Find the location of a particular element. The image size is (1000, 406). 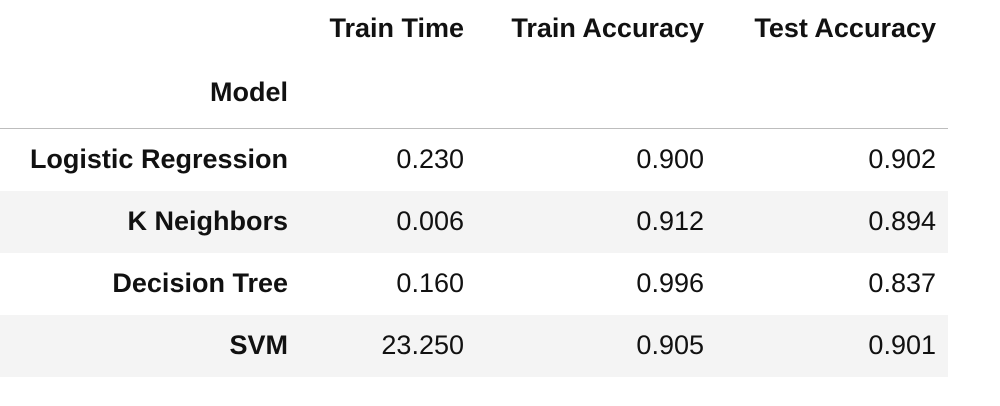

cell-train-accuracy: 0.905 is located at coordinates (670, 345).